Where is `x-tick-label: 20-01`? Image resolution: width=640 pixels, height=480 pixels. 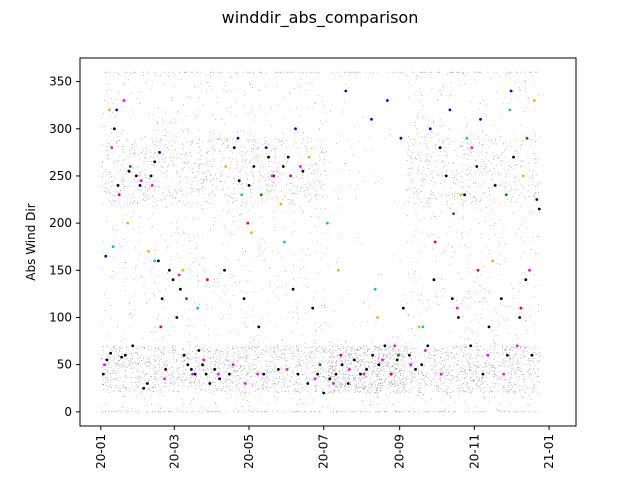
x-tick-label: 20-01 is located at coordinates (101, 451).